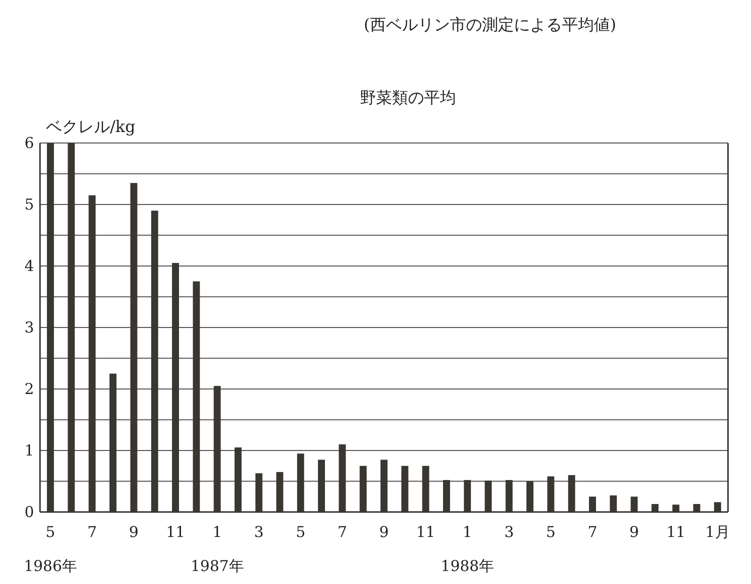 The image size is (751, 584). What do you see at coordinates (490, 24) in the screenshot?
I see `chart-subtitle: (西ベルリン市の測定による平均値)` at bounding box center [490, 24].